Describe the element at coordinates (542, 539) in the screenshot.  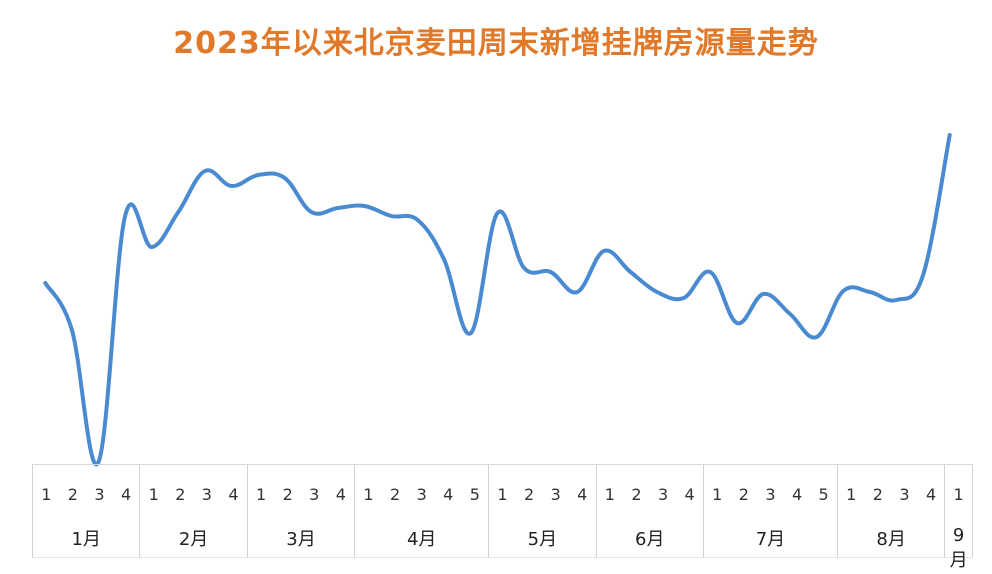
I see `month-label: 5月` at that location.